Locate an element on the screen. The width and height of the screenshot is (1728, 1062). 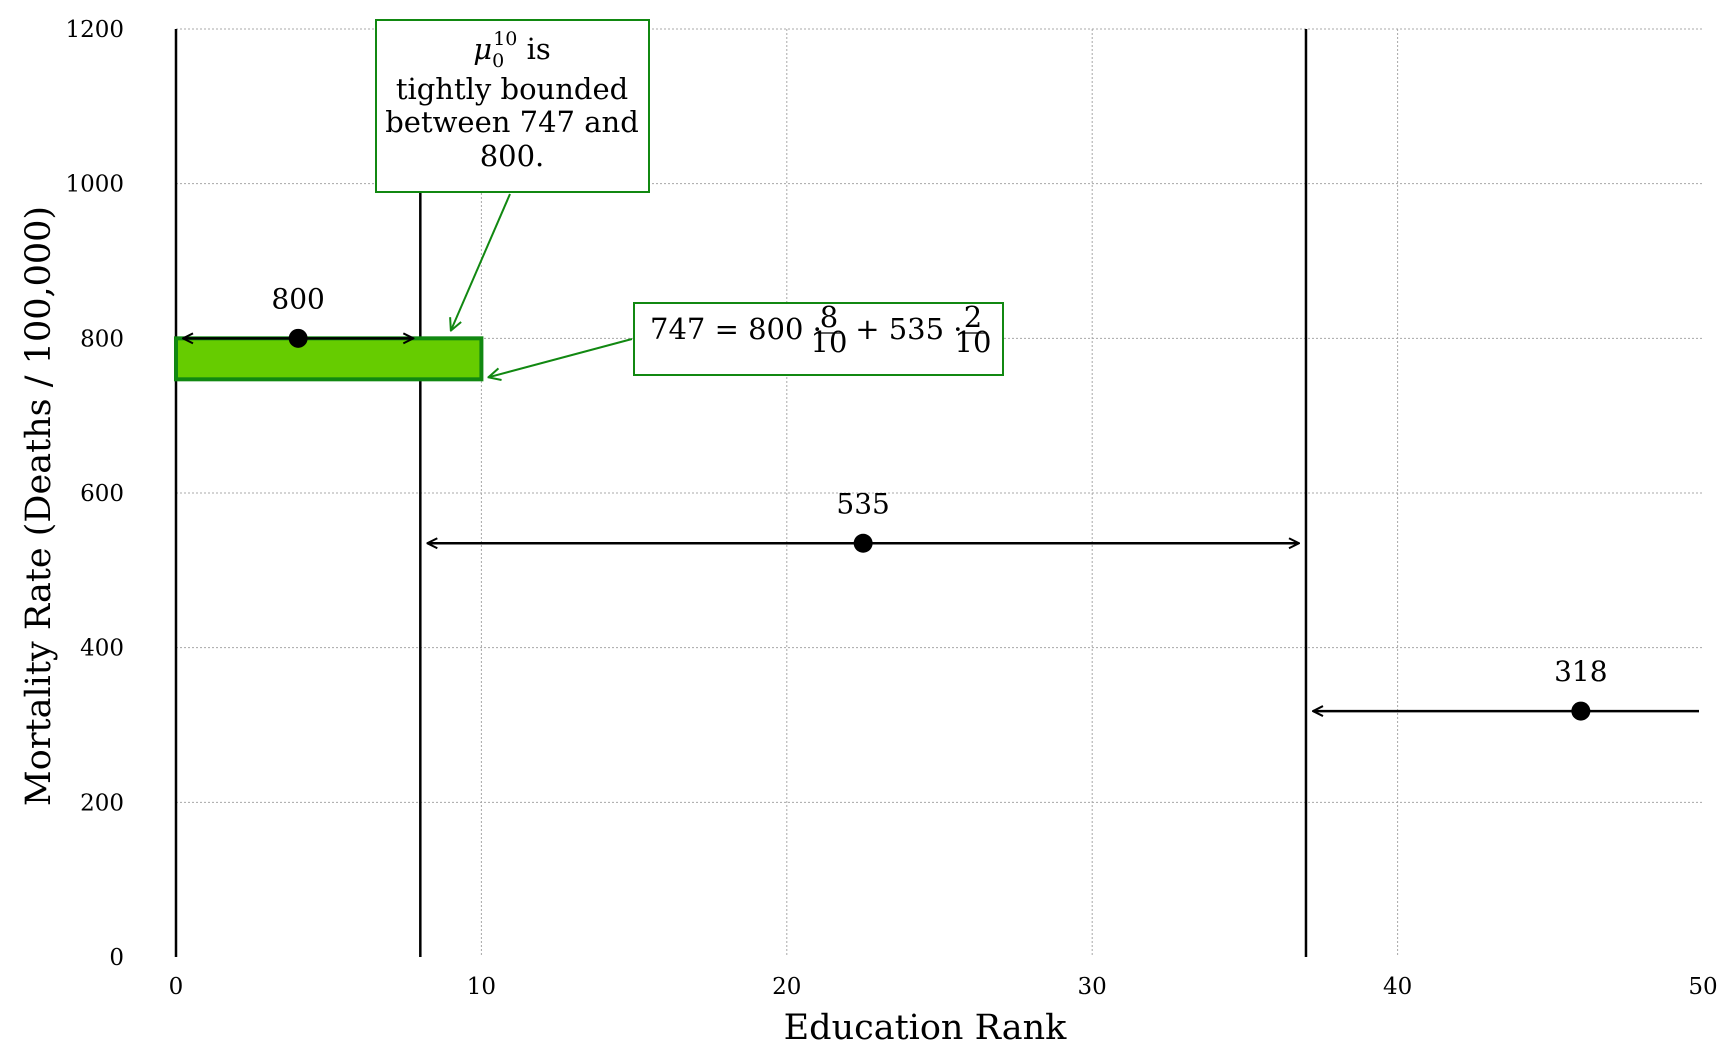
x-tick-label: 30 is located at coordinates (1092, 987).